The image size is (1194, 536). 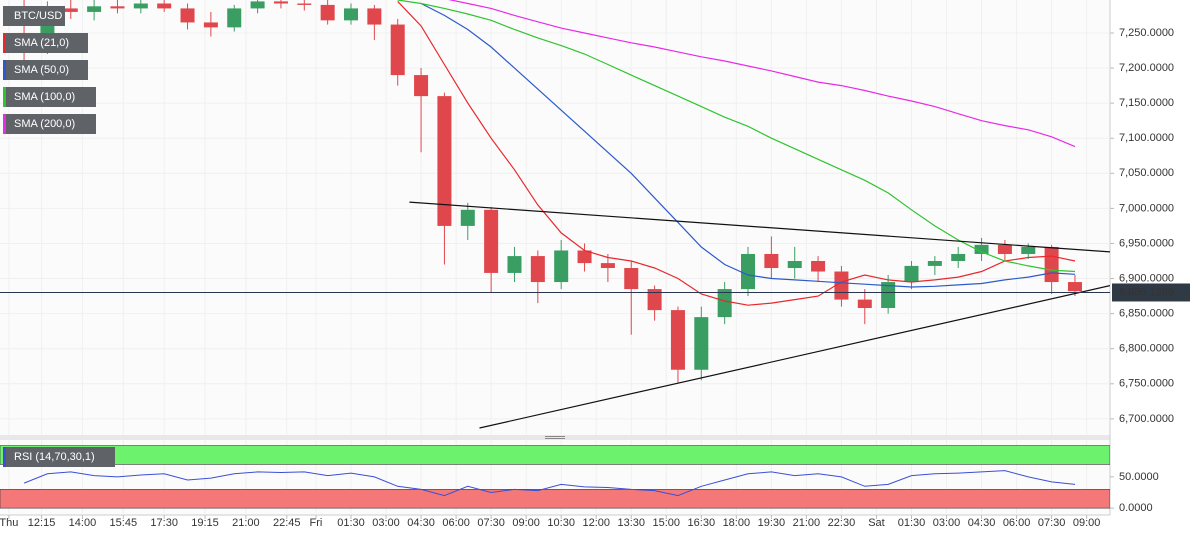 I want to click on legend-label: RSI (14,70,30,1), so click(x=54, y=457).